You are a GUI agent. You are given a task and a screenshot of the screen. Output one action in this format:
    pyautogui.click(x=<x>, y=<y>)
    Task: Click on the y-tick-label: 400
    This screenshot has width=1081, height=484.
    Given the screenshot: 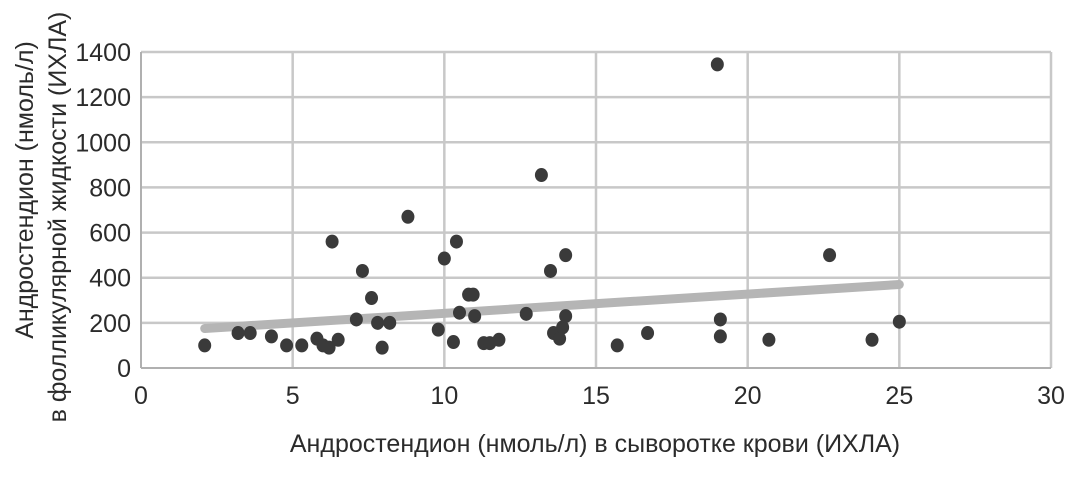 What is the action you would take?
    pyautogui.click(x=110, y=279)
    